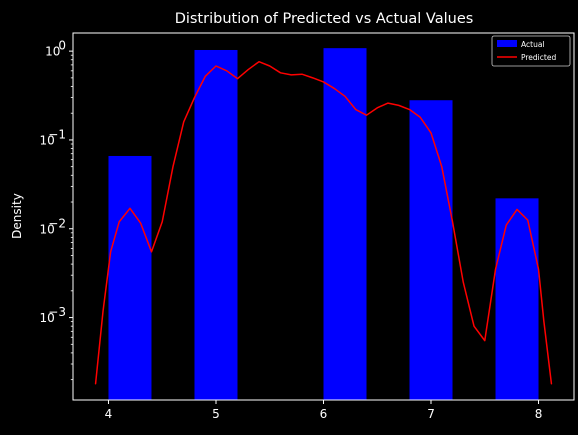 This screenshot has width=578, height=435. Describe the element at coordinates (47, 229) in the screenshot. I see `y-tick-label-1: 10` at that location.